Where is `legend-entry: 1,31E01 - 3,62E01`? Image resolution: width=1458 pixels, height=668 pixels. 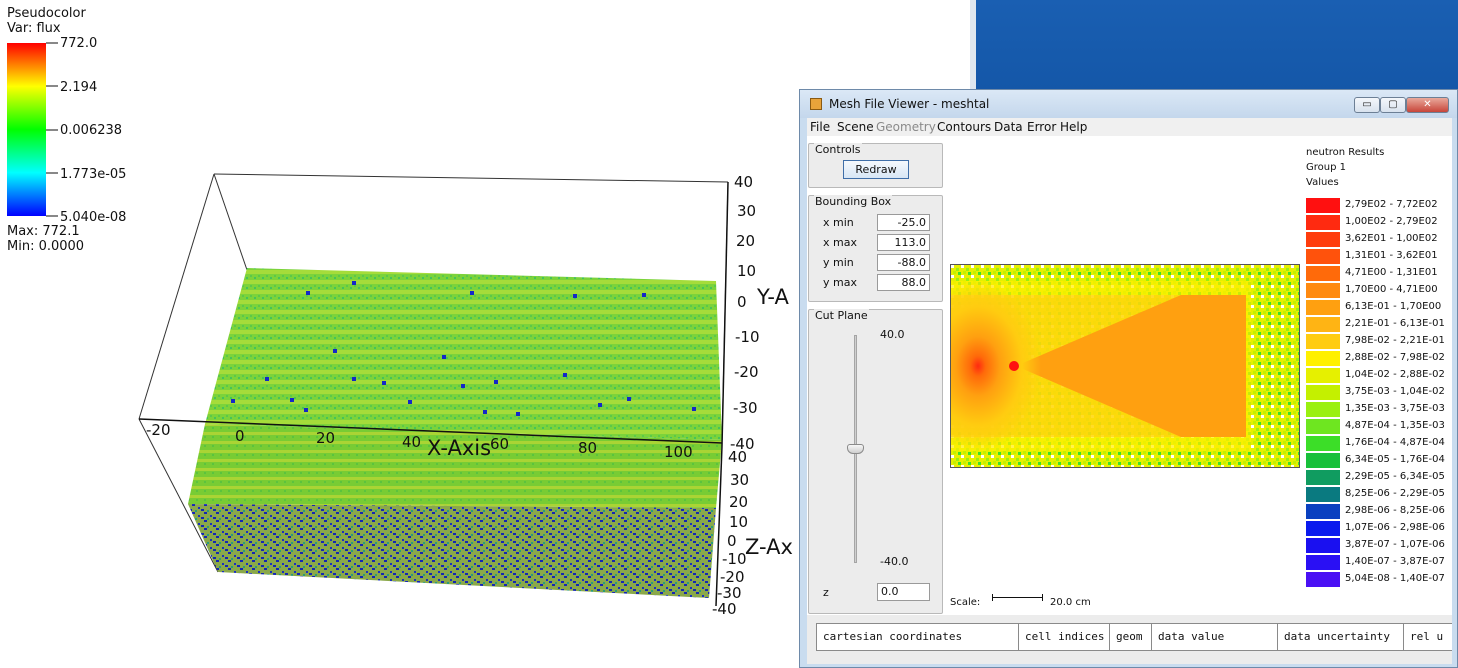
legend-entry: 1,31E01 - 3,62E01 is located at coordinates (1378, 256).